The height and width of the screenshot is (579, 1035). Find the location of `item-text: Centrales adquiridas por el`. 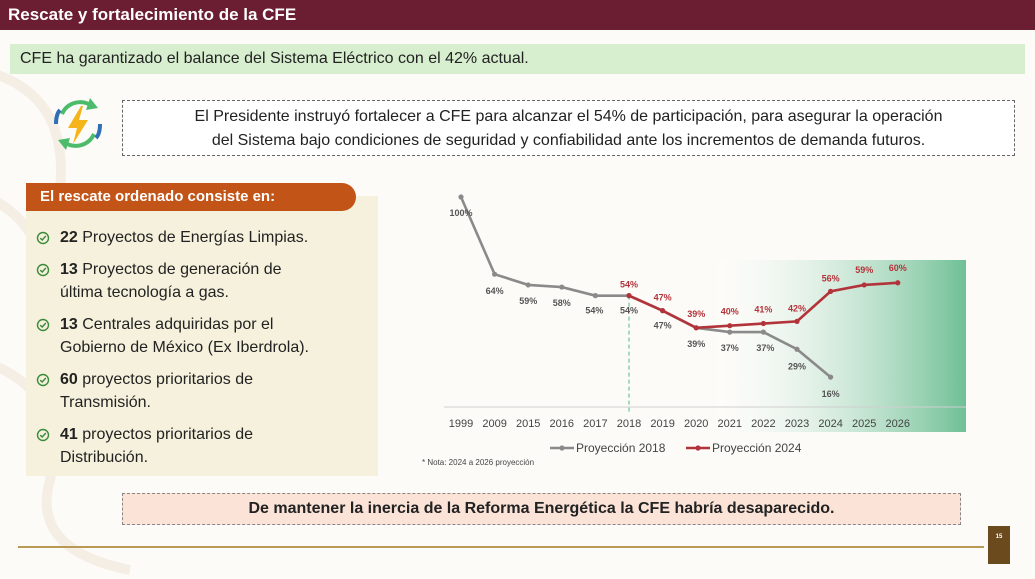

item-text: Centrales adquiridas por el is located at coordinates (175, 324).